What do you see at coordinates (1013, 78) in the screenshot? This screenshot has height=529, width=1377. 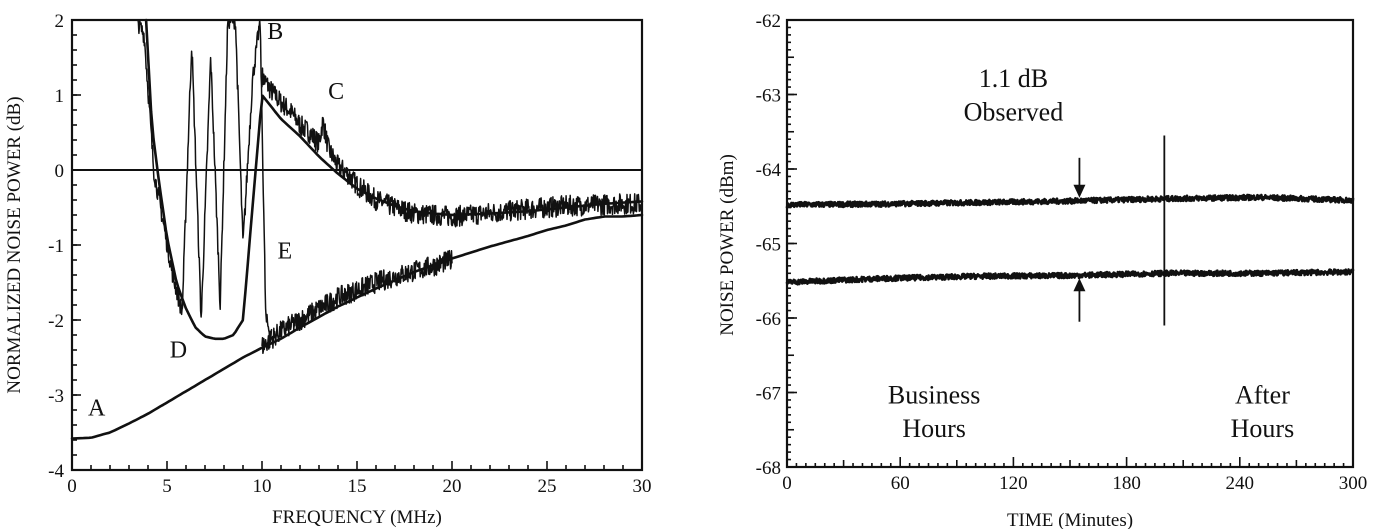 I see `annotation-text: 1.1 dB` at bounding box center [1013, 78].